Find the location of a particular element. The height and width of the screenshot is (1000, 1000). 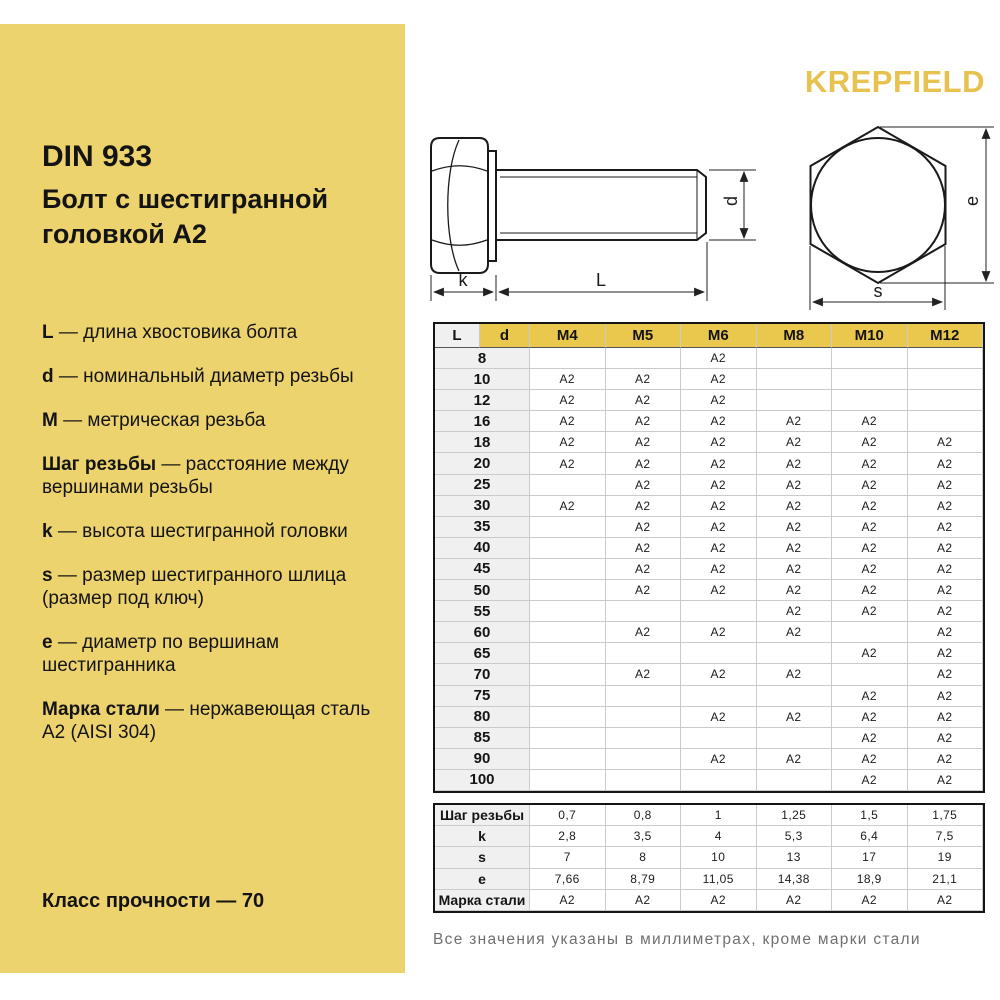

col-header-M12: M12 is located at coordinates (945, 336).